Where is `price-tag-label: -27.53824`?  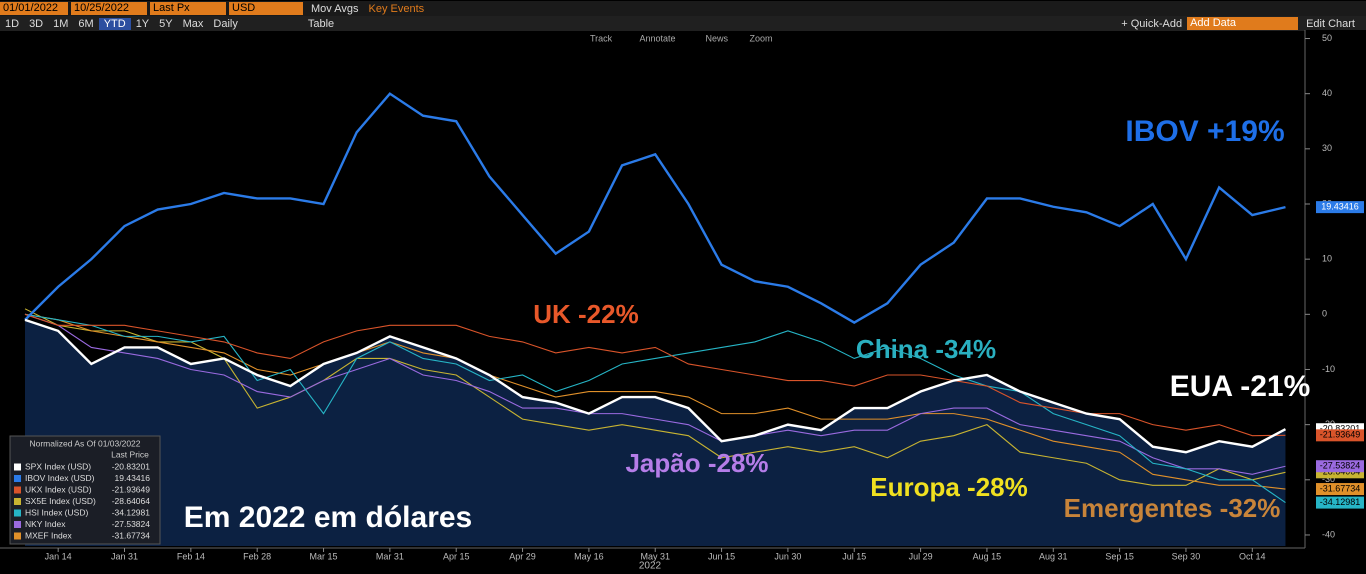
price-tag-label: -27.53824 is located at coordinates (1340, 466).